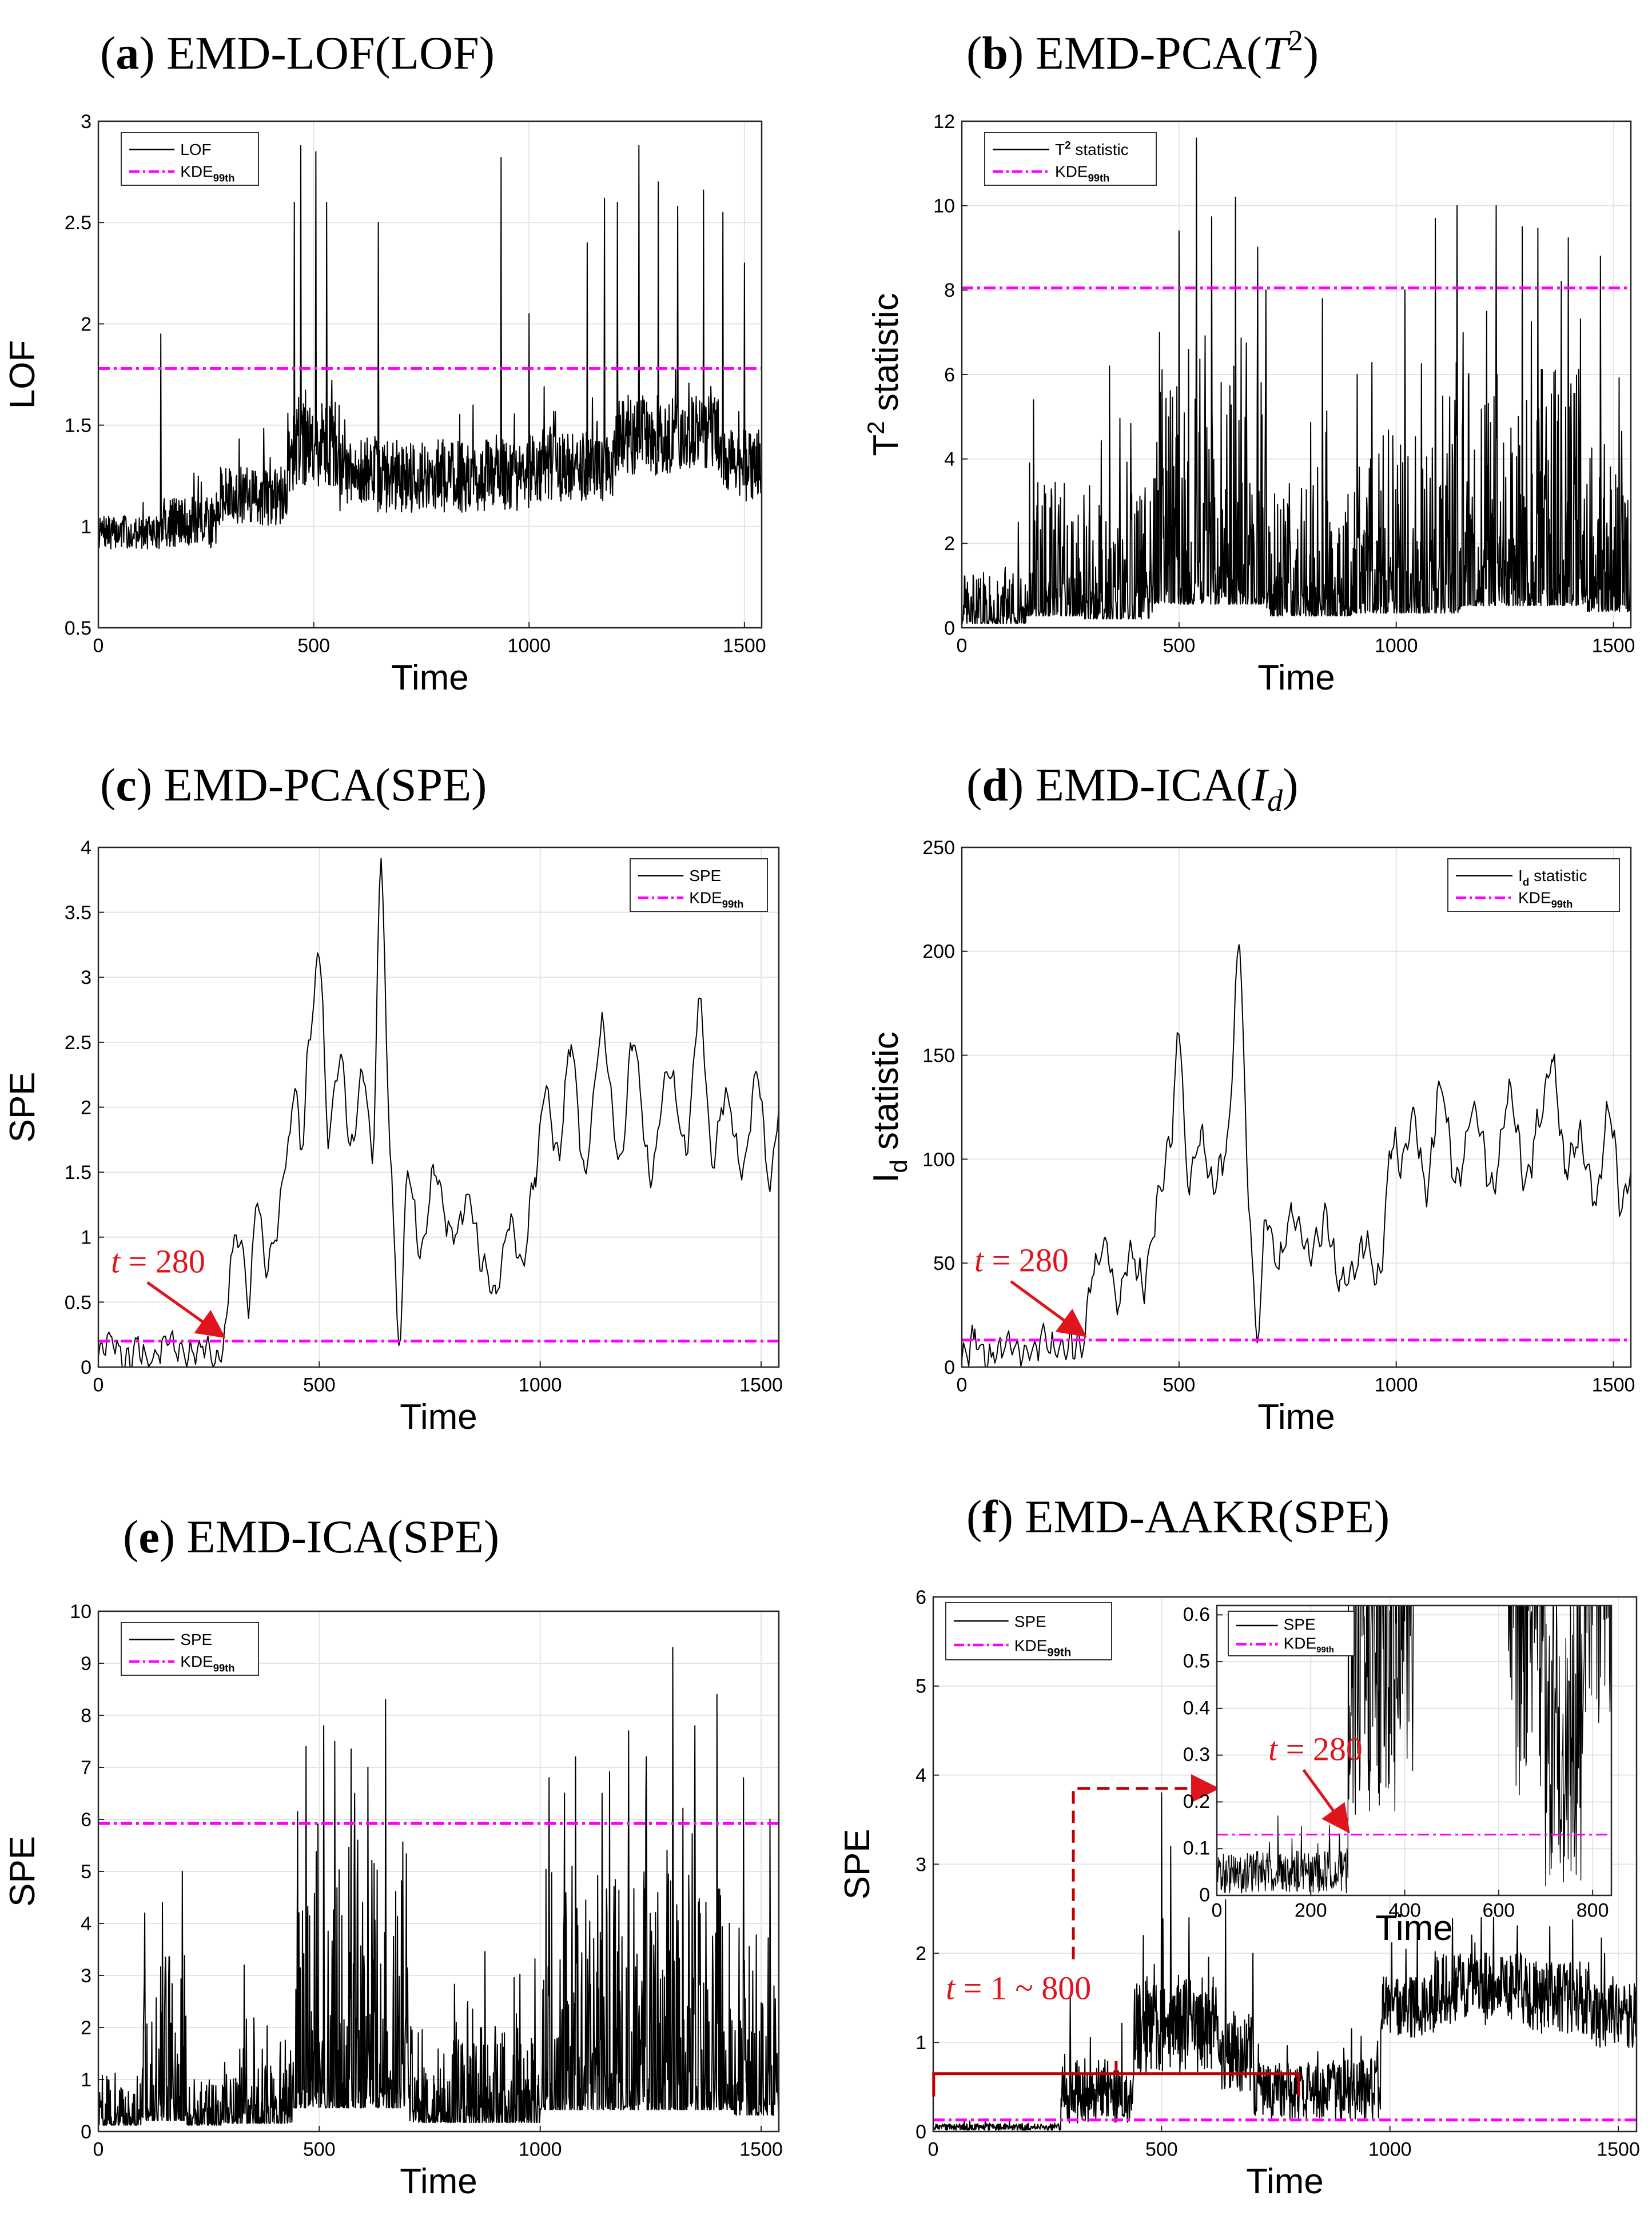 This screenshot has width=1652, height=2219. I want to click on panel-a-background, so click(430, 374).